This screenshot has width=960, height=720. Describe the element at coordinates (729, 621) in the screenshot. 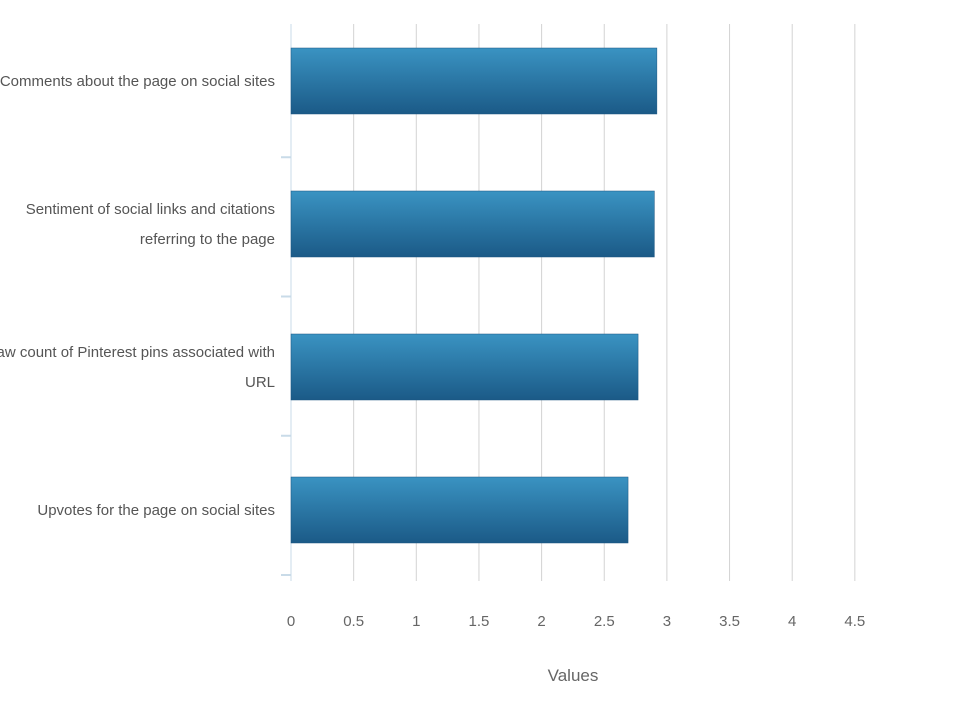

I see `x-tick-label: 3.5` at that location.